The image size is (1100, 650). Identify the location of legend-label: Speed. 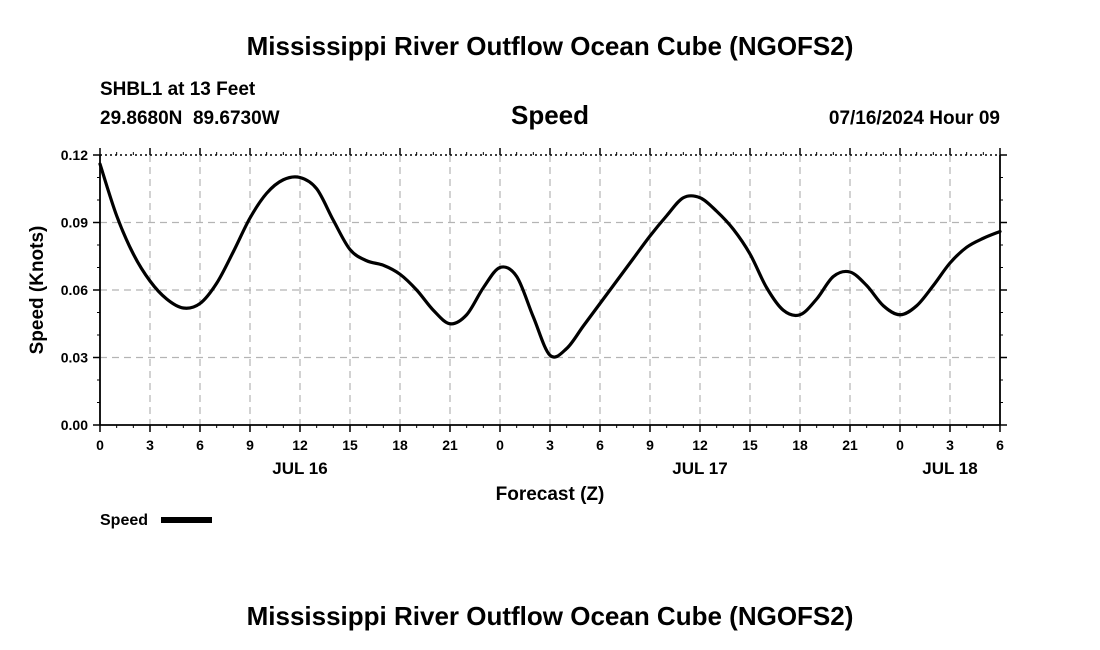
(124, 520).